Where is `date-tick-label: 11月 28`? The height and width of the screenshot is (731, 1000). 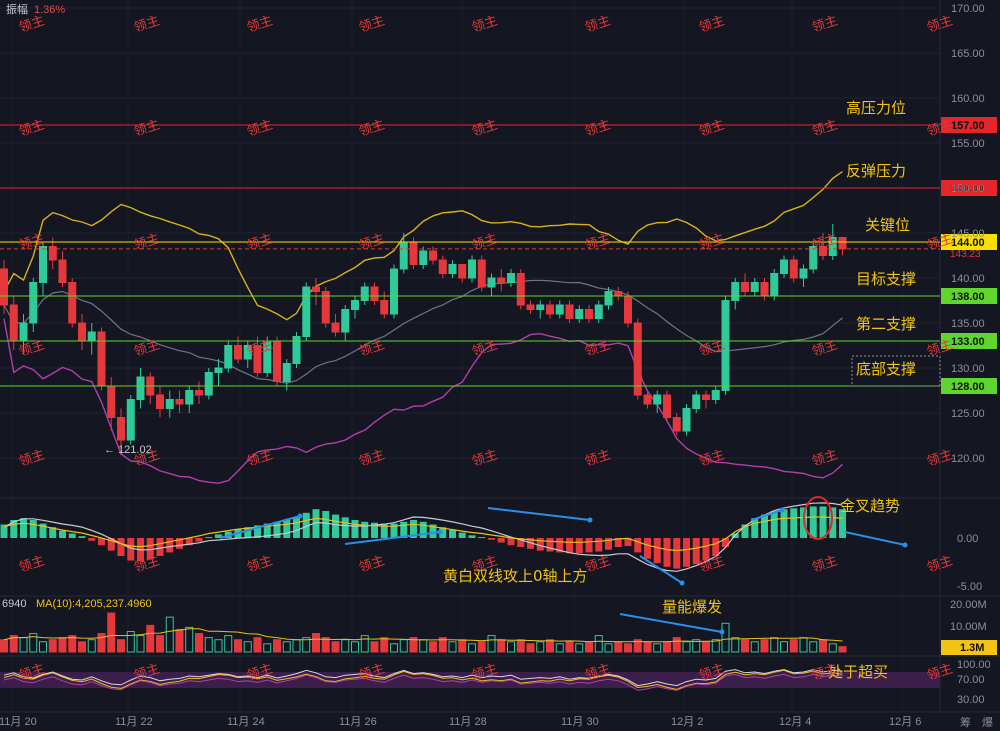
date-tick-label: 11月 28 is located at coordinates (468, 722).